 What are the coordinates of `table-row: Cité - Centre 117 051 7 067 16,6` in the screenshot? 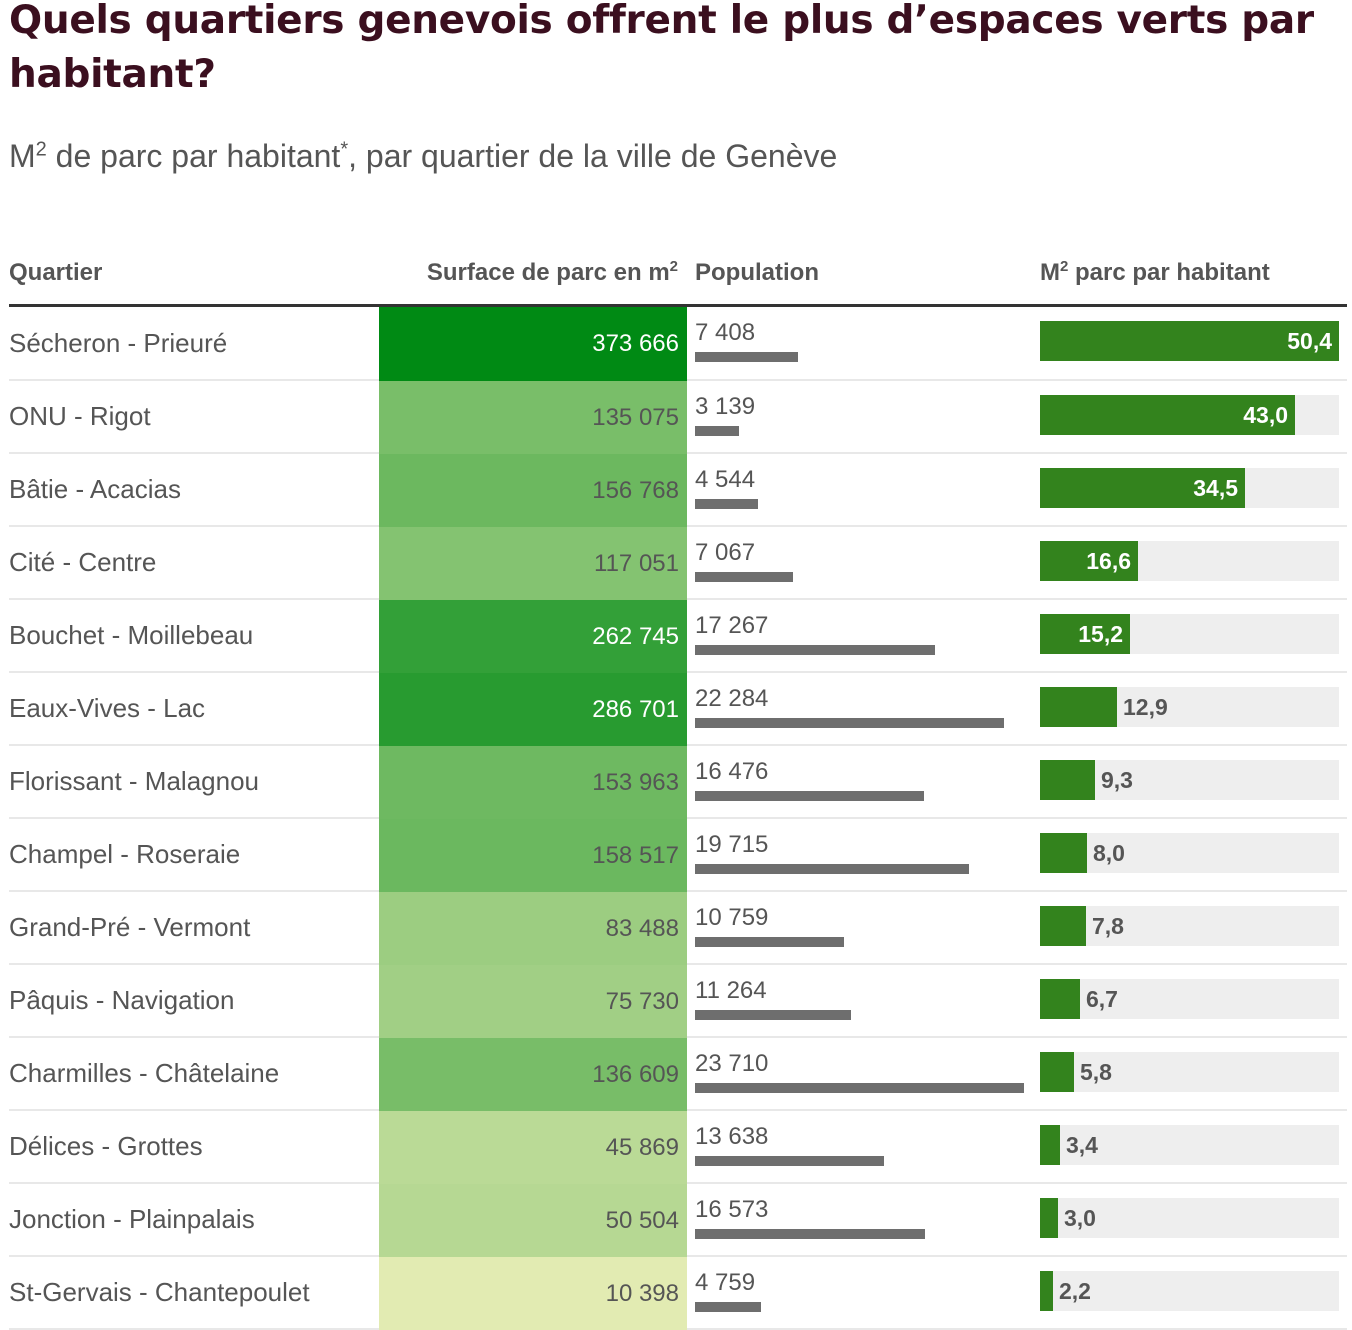 It's located at (678, 563).